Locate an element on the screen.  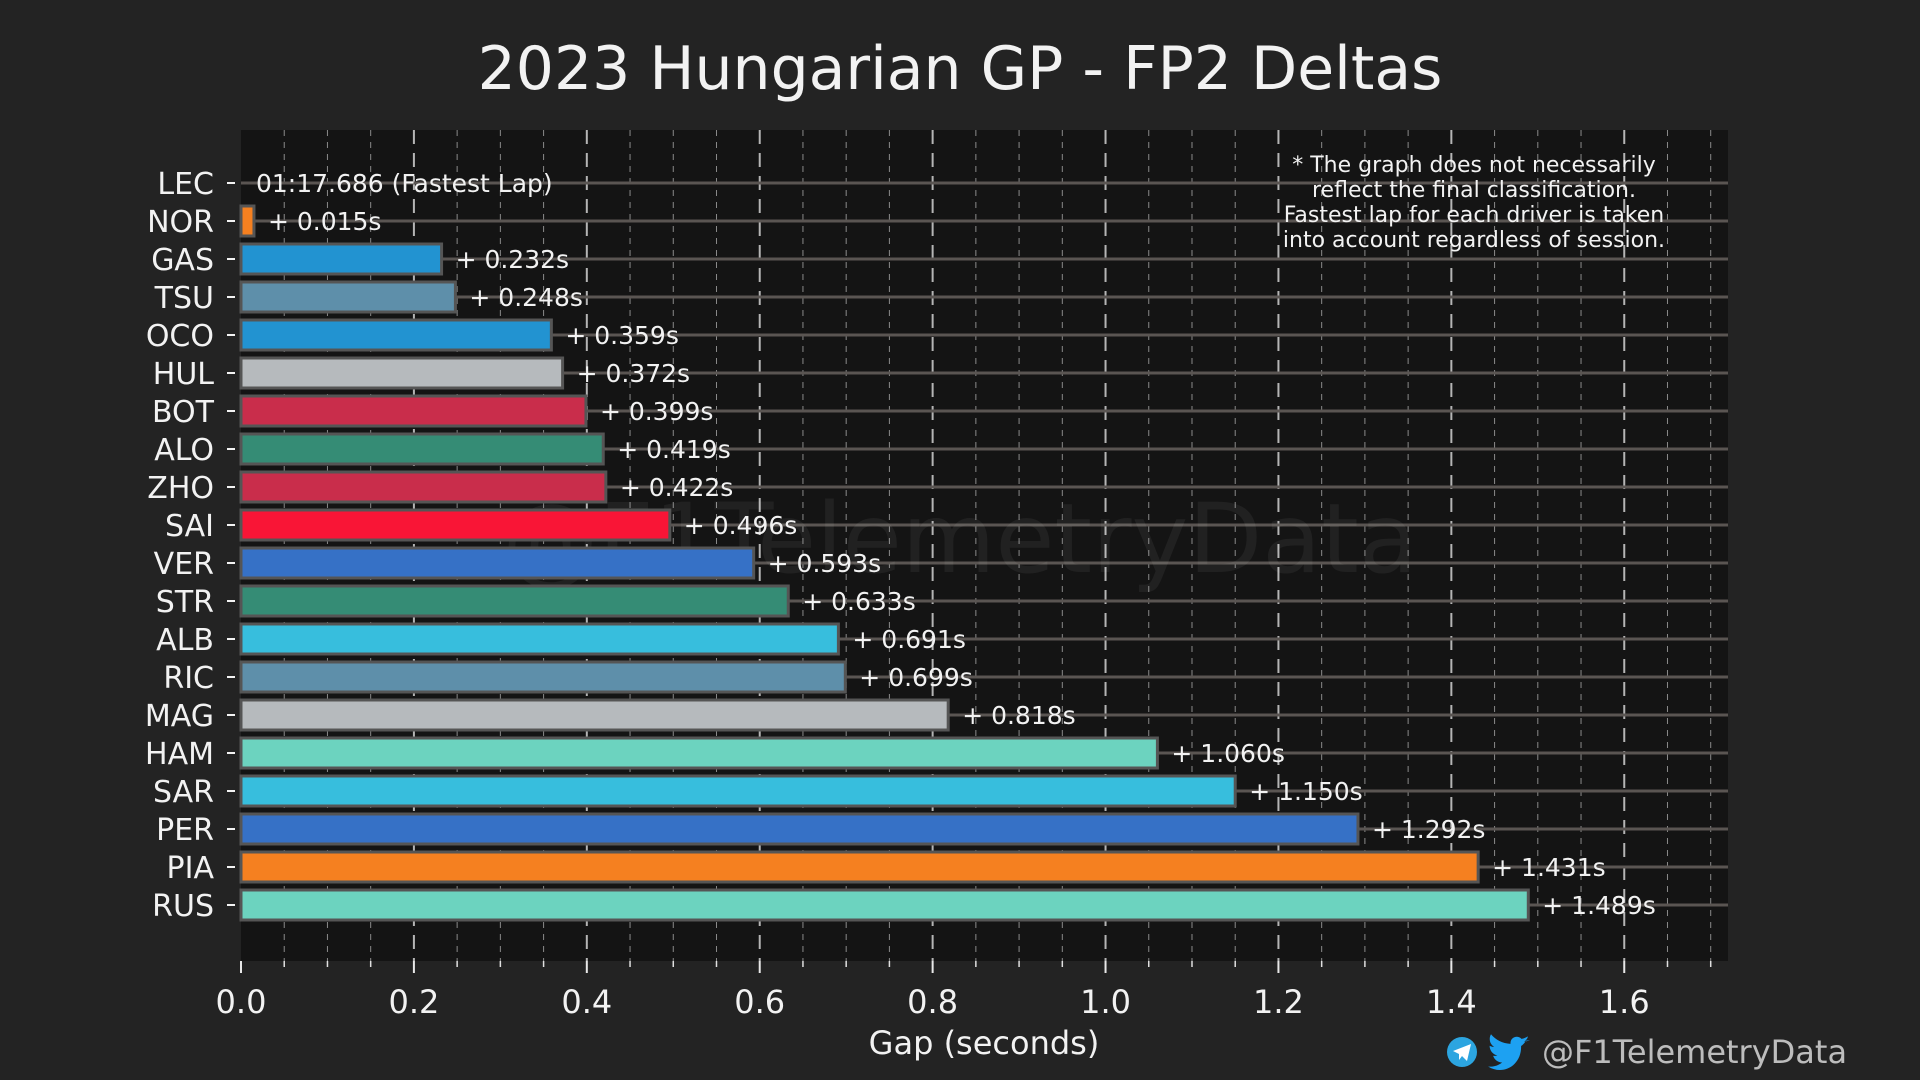
value-label-ham: + 1.060s is located at coordinates (1228, 753).